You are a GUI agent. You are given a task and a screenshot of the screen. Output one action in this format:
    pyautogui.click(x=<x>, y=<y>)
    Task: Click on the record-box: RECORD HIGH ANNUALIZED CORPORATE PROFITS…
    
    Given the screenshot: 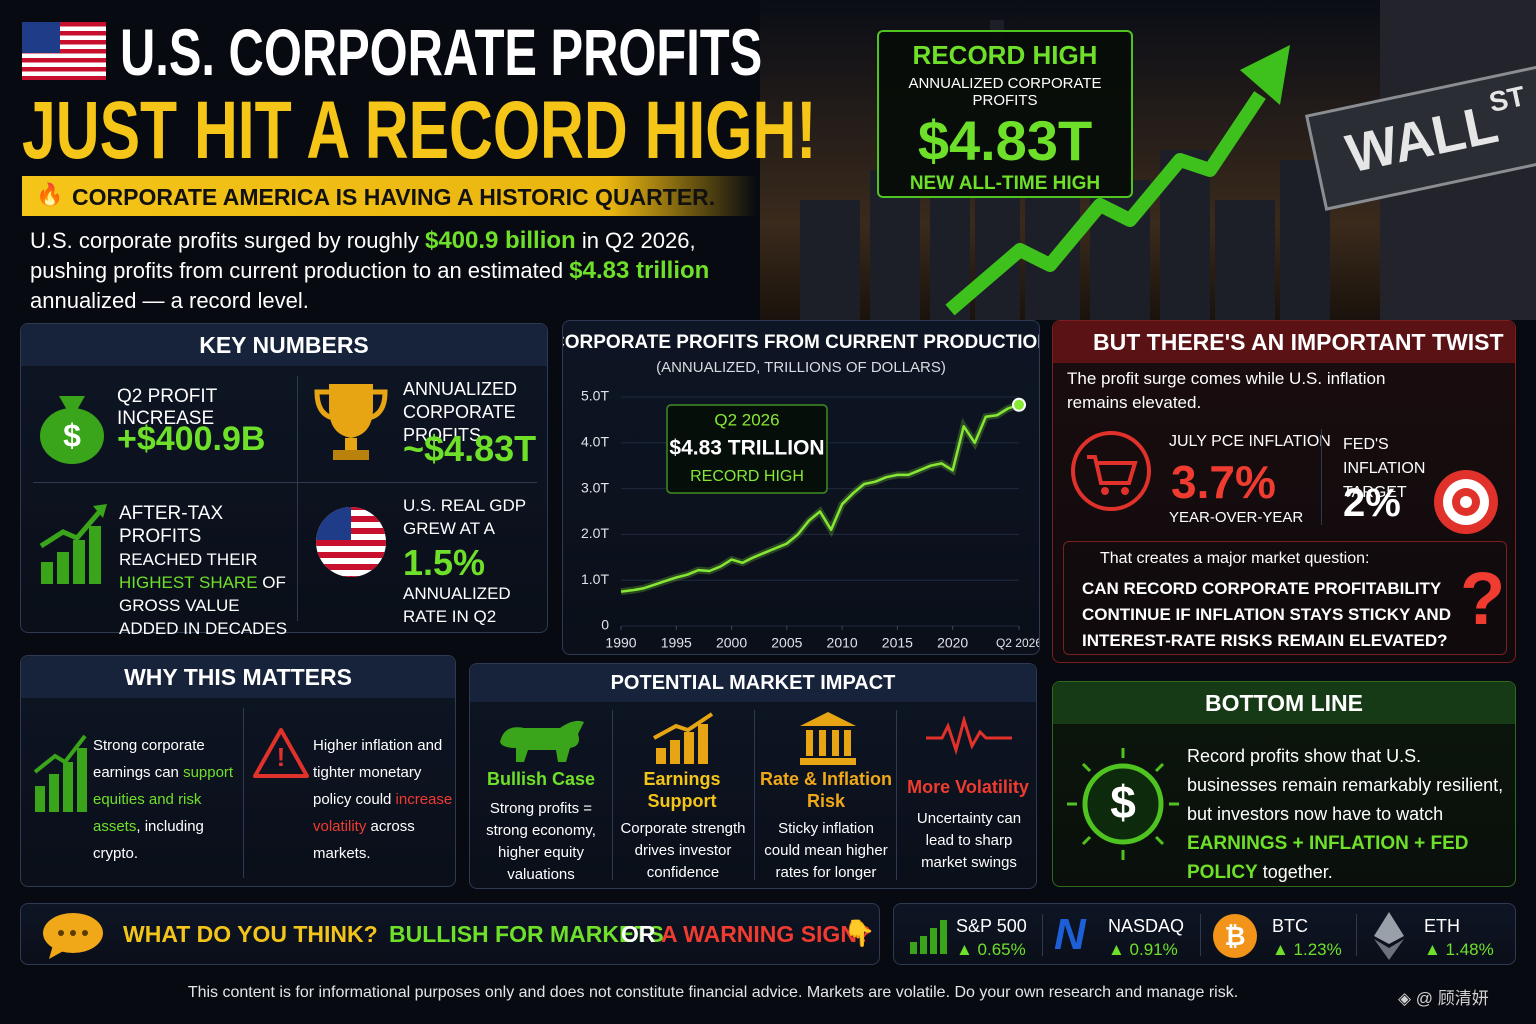 What is the action you would take?
    pyautogui.click(x=1005, y=114)
    